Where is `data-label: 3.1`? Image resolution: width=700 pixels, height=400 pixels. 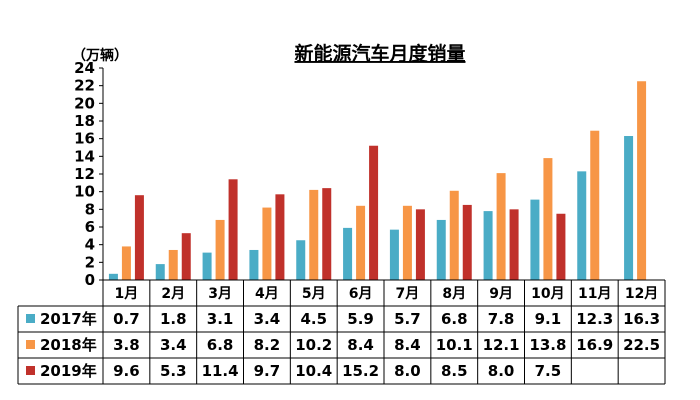
data-label: 3.1 is located at coordinates (220, 319).